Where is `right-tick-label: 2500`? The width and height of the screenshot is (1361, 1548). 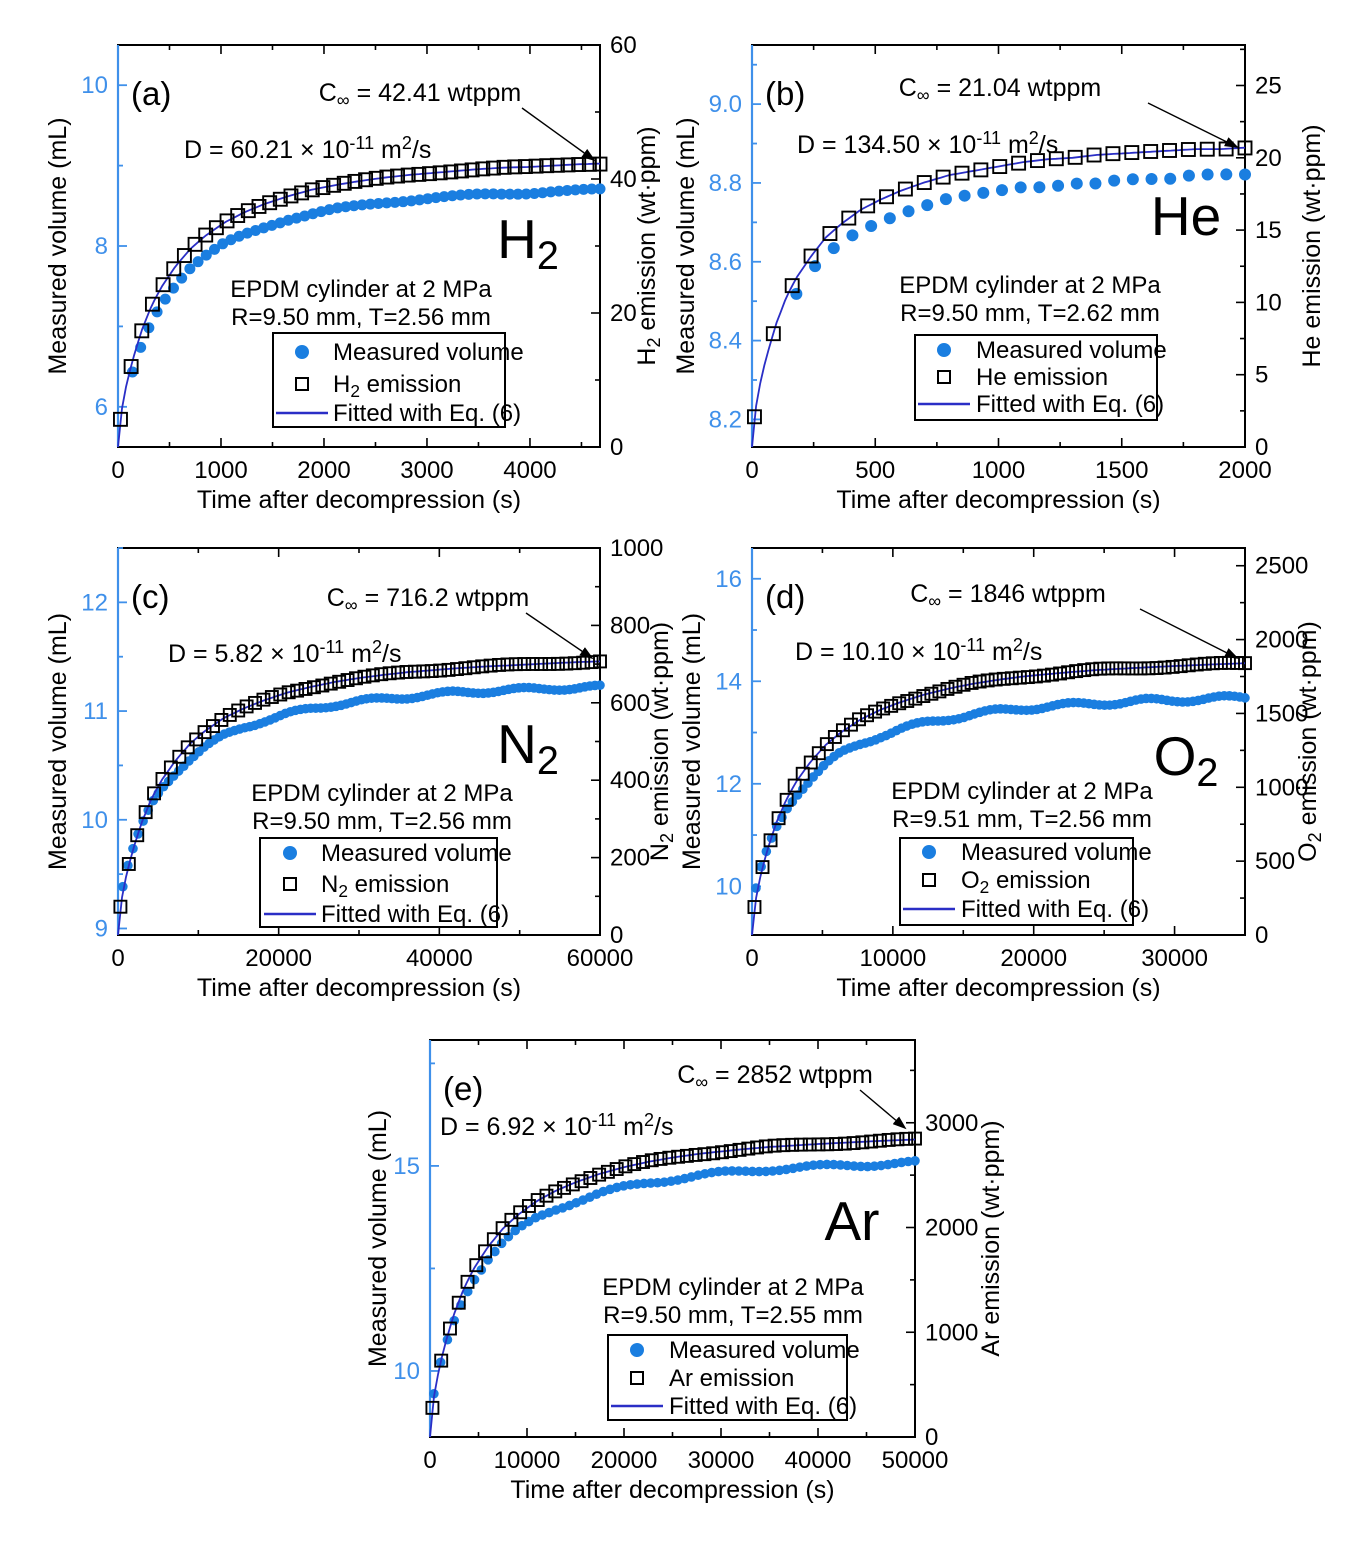
right-tick-label: 2500 is located at coordinates (1281, 566).